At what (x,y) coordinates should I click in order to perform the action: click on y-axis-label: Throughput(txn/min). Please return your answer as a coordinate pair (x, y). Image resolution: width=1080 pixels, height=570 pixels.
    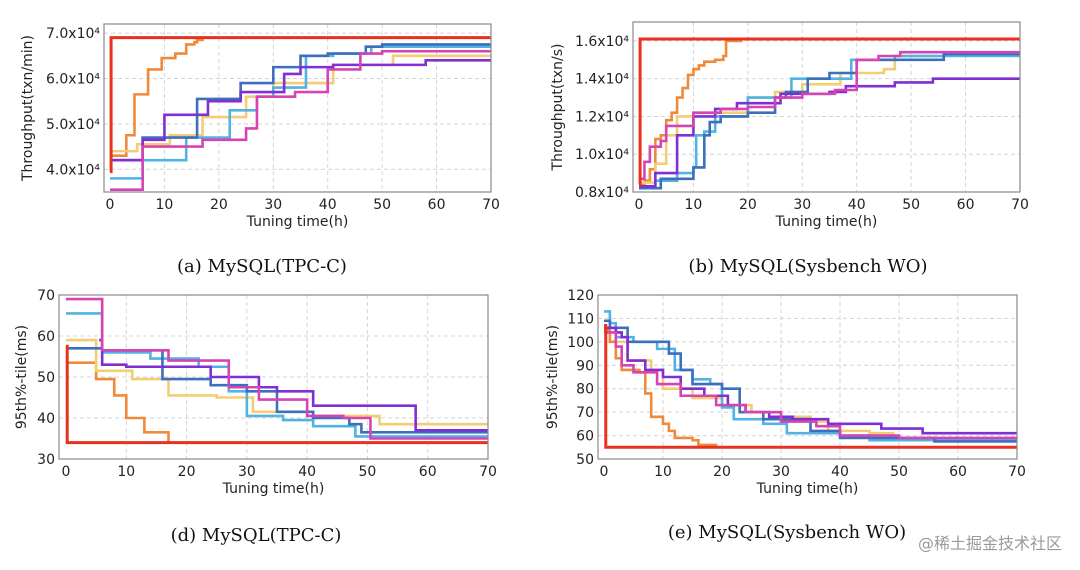
    Looking at the image, I should click on (28, 108).